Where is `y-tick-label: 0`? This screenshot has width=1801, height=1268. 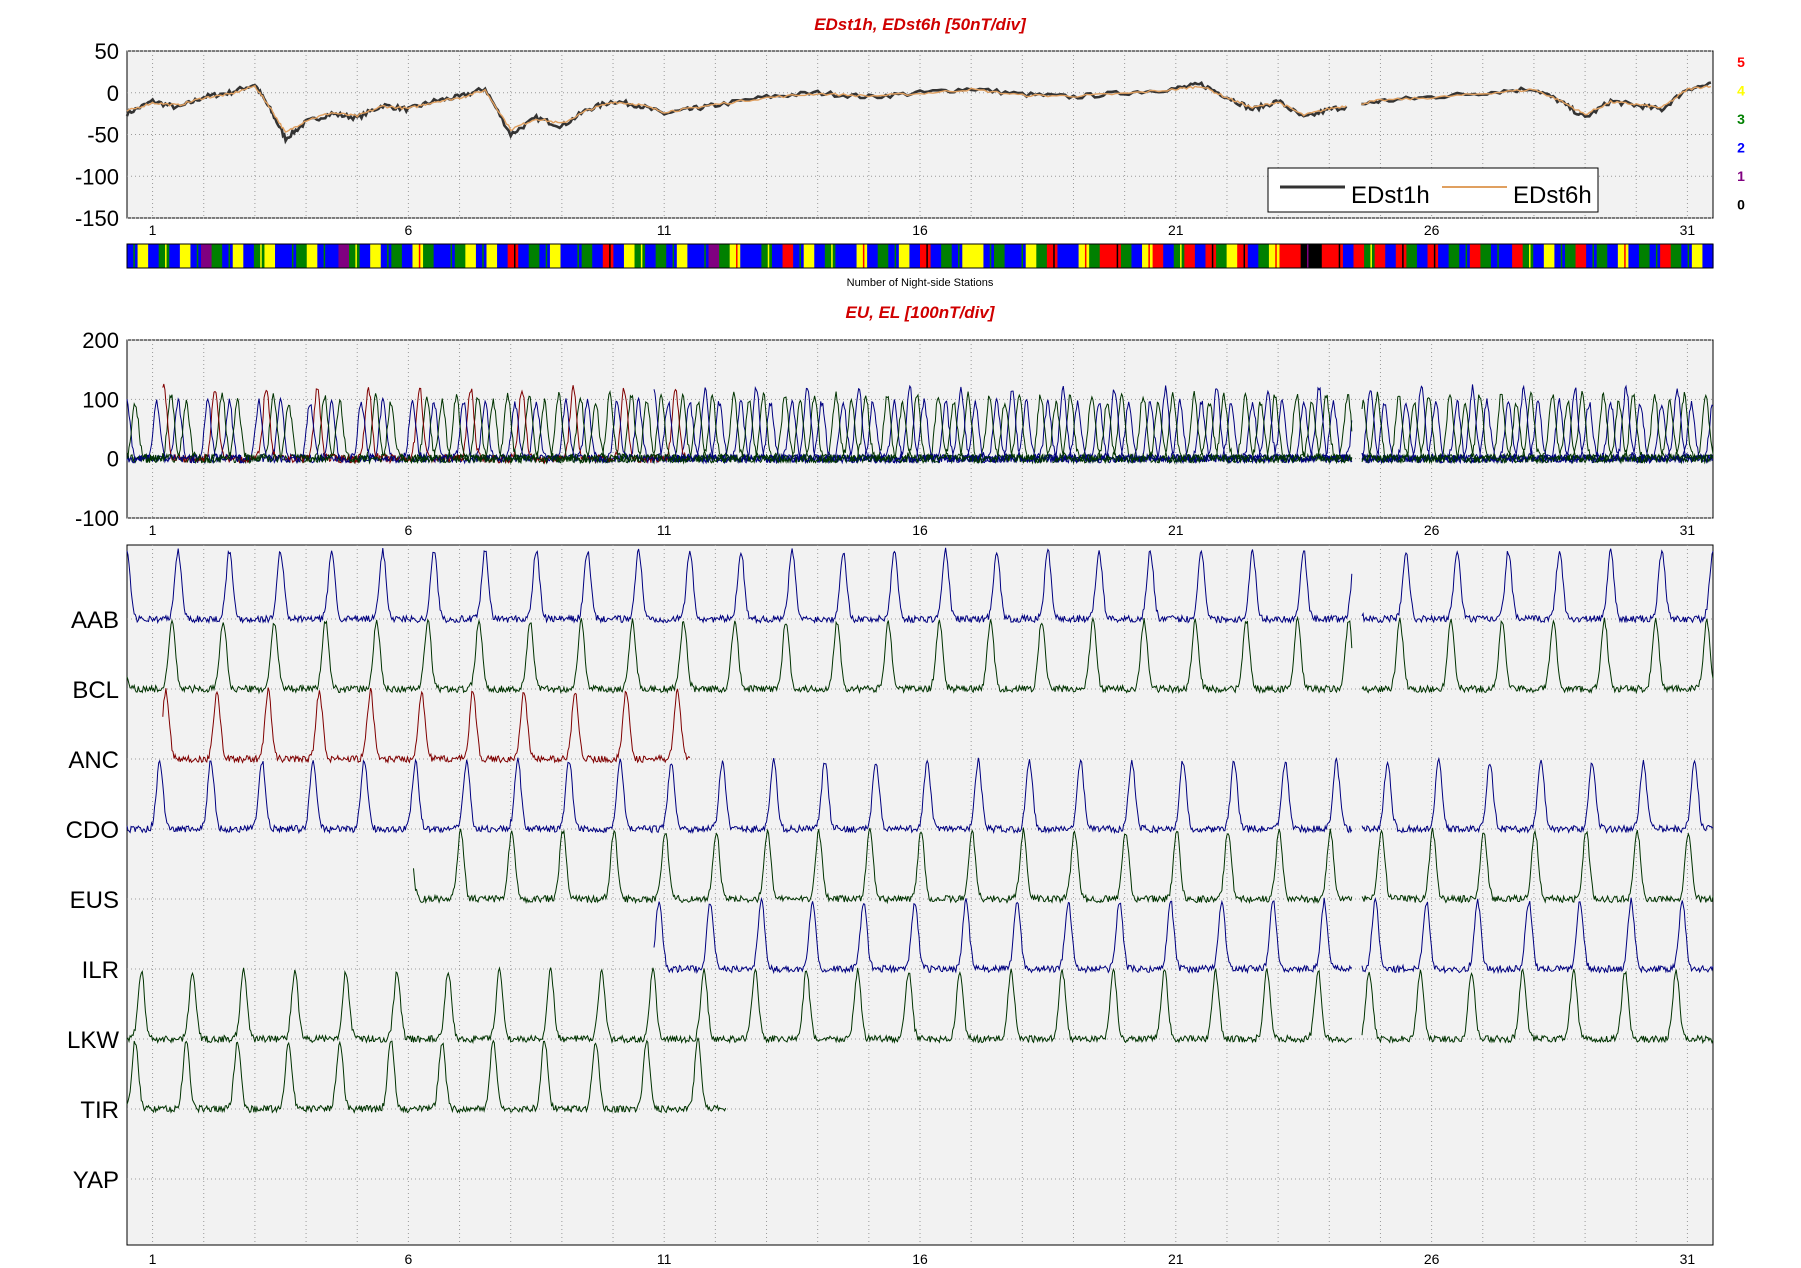
y-tick-label: 0 is located at coordinates (113, 93).